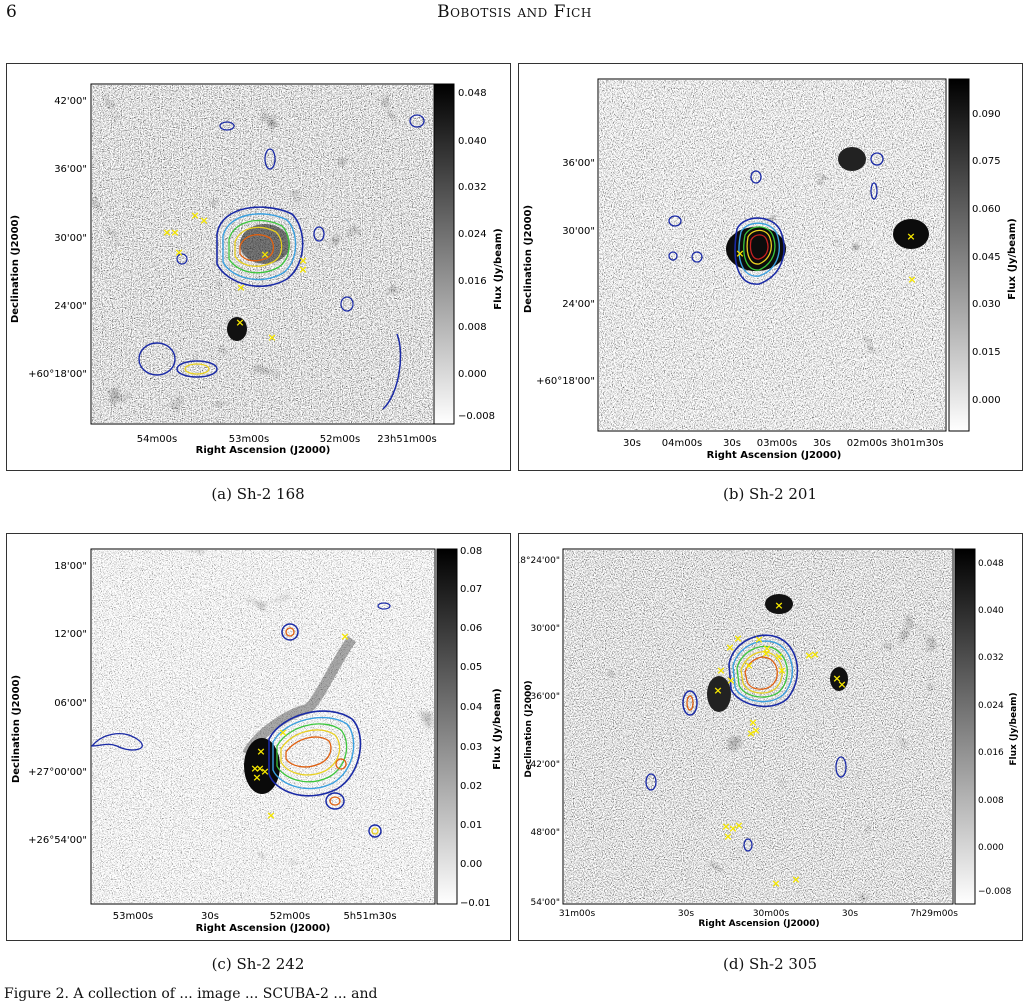 The image size is (1029, 1002). I want to click on cbar-tick: 0.032, so click(991, 658).